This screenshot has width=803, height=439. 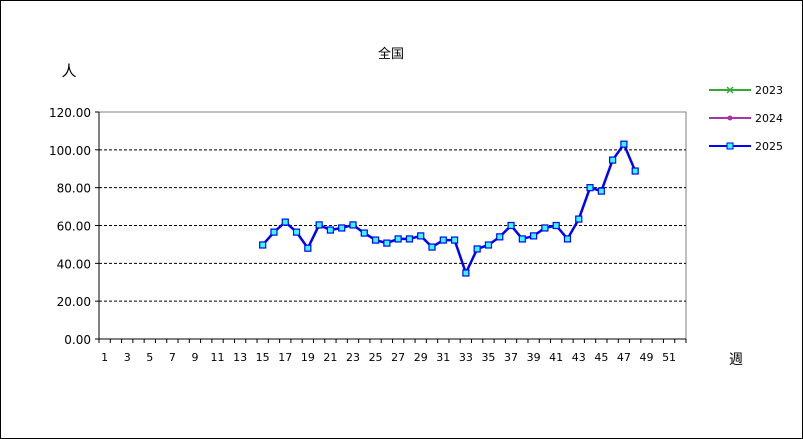 I want to click on x-tick-label: 11, so click(x=218, y=357).